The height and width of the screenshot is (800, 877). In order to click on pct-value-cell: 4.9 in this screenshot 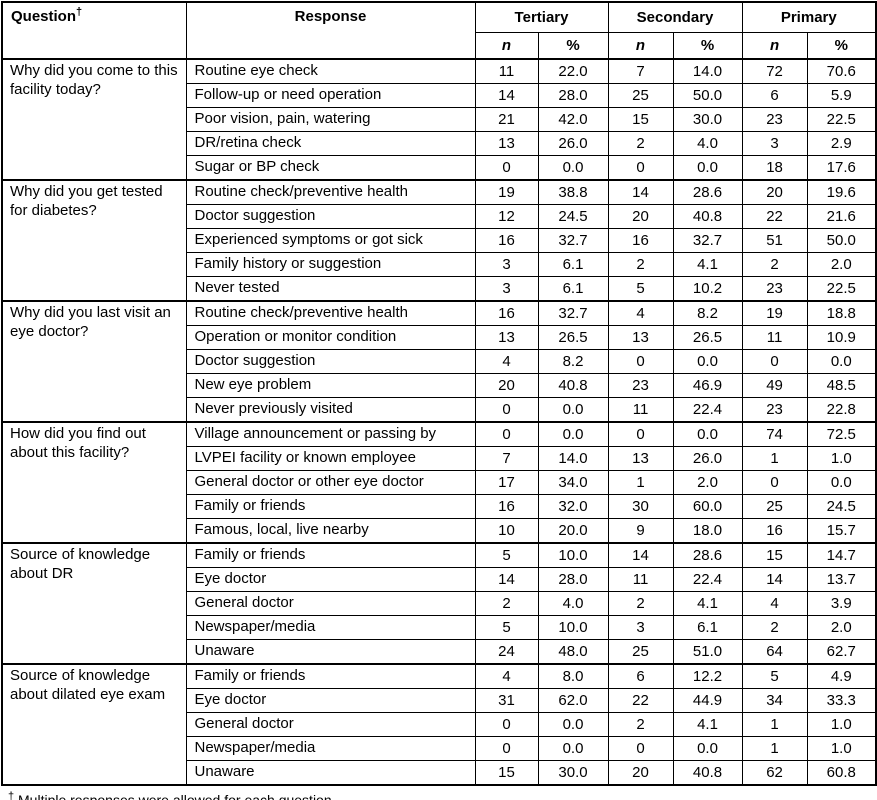, I will do `click(841, 676)`.